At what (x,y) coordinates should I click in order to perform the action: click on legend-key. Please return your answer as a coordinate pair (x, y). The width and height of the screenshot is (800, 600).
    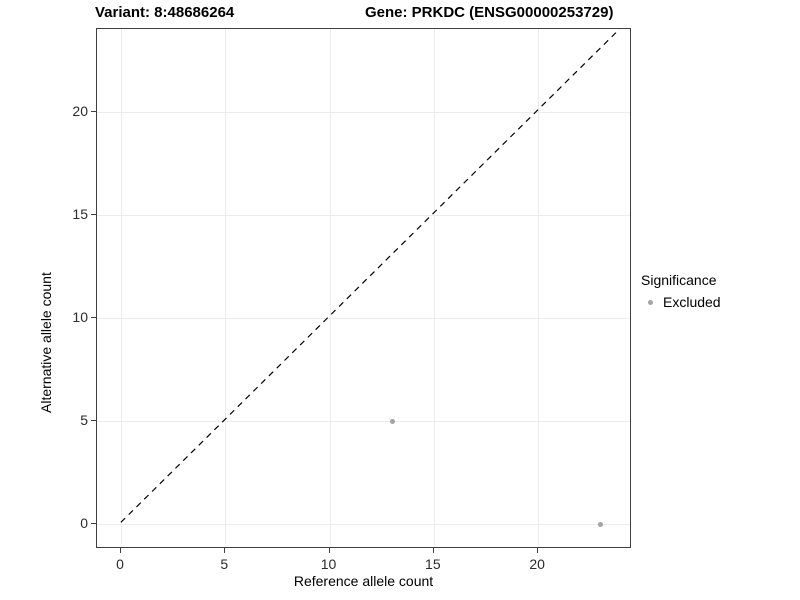
    Looking at the image, I should click on (650, 302).